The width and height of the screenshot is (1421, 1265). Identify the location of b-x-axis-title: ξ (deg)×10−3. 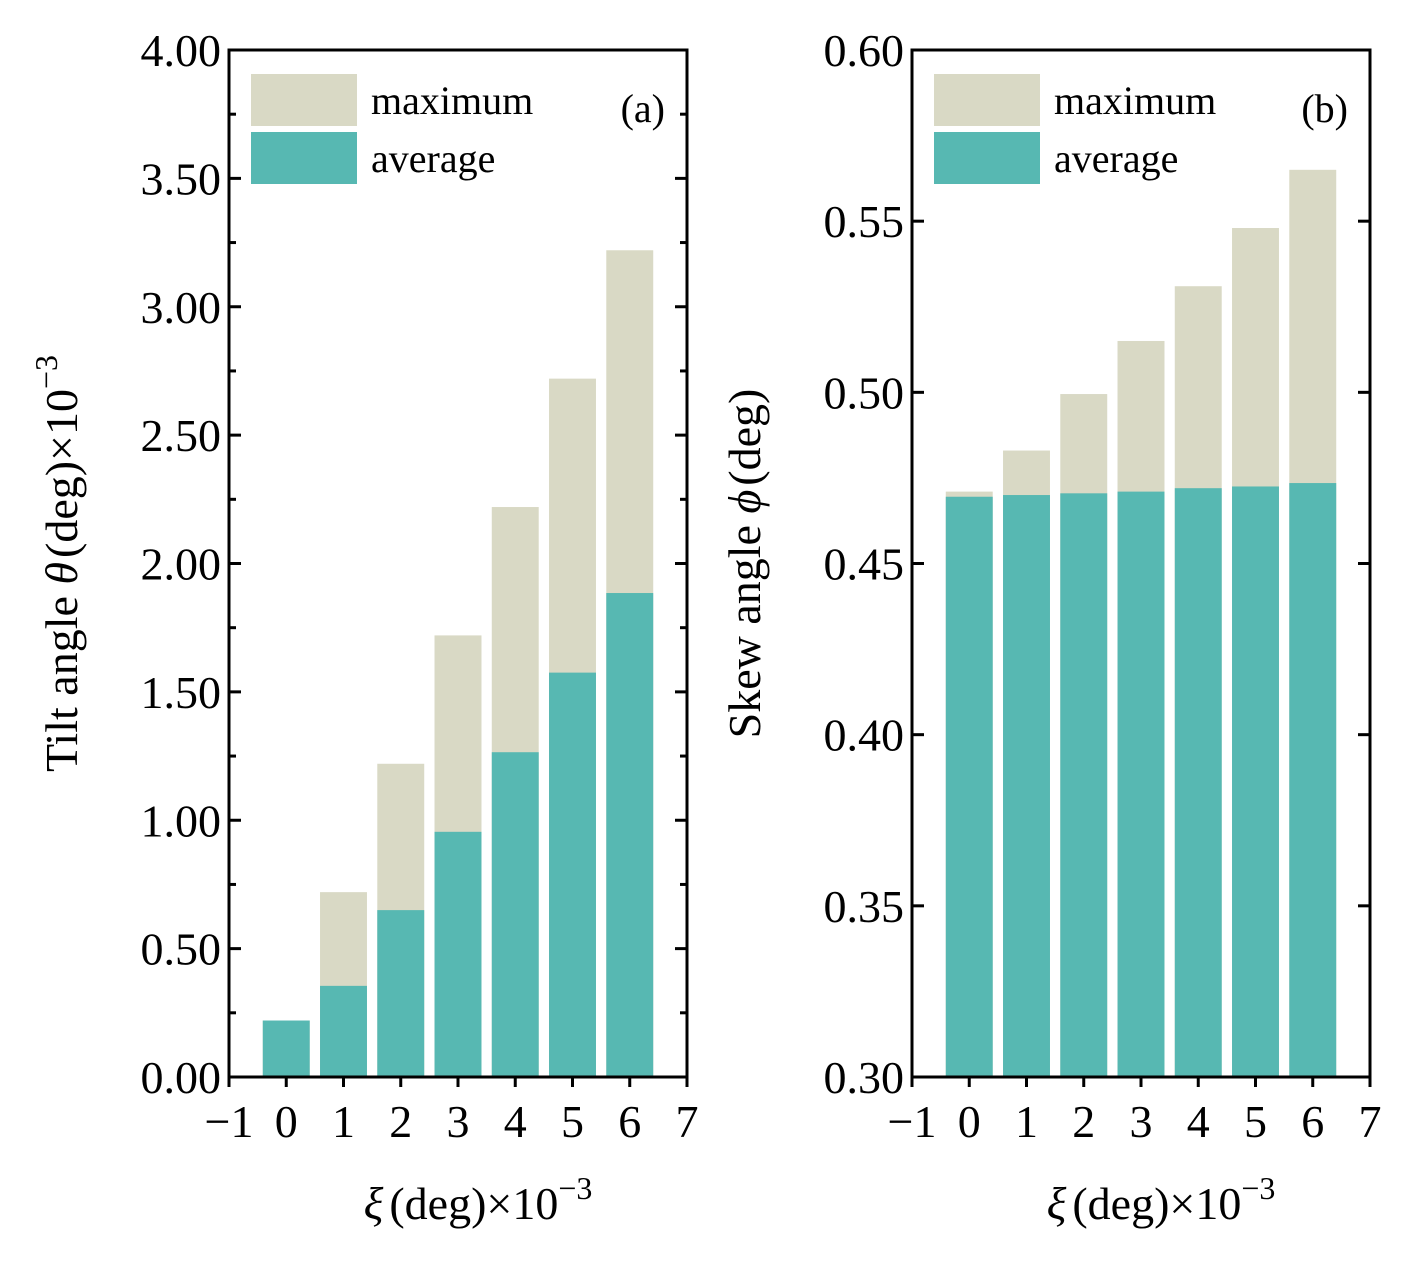
(1161, 1199).